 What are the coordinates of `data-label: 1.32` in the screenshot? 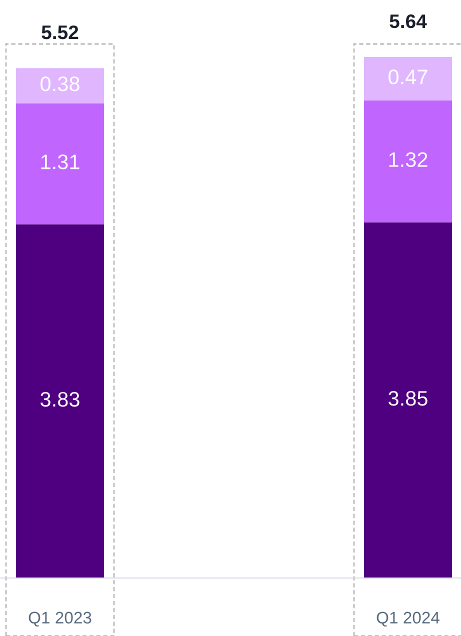 It's located at (408, 159).